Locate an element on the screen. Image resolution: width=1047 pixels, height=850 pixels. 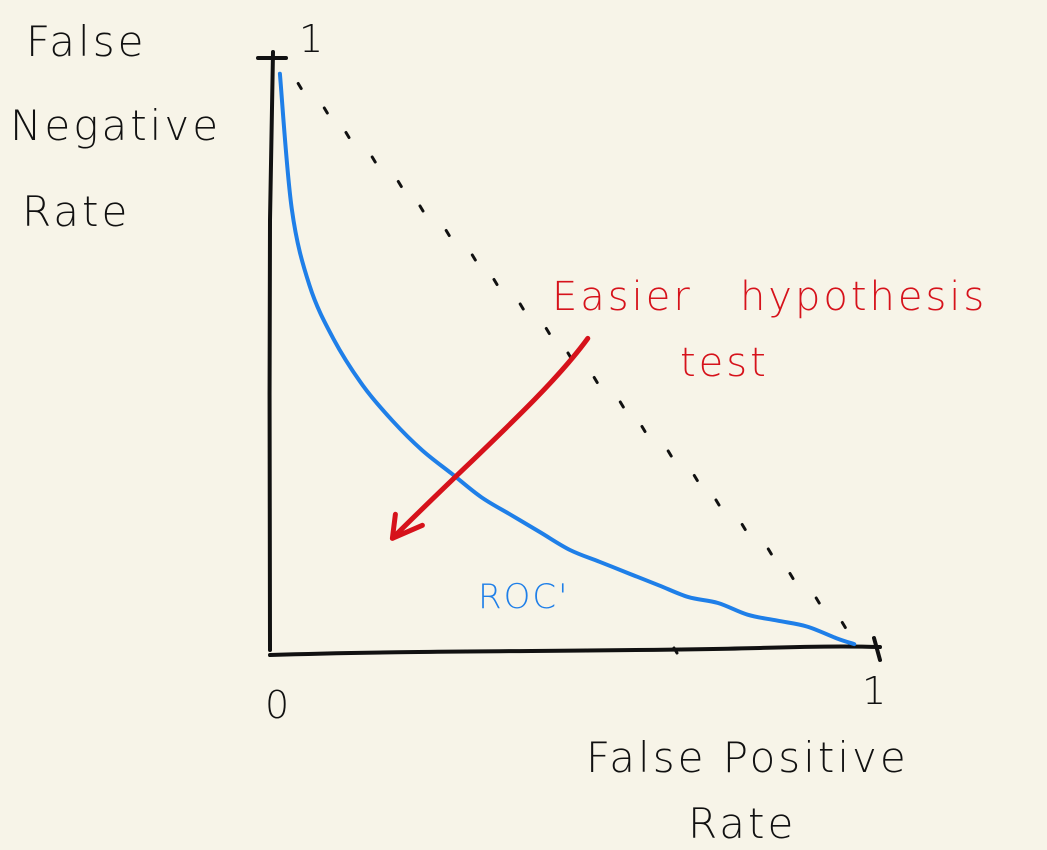
y-axis-title-line-2: Negative is located at coordinates (115, 125).